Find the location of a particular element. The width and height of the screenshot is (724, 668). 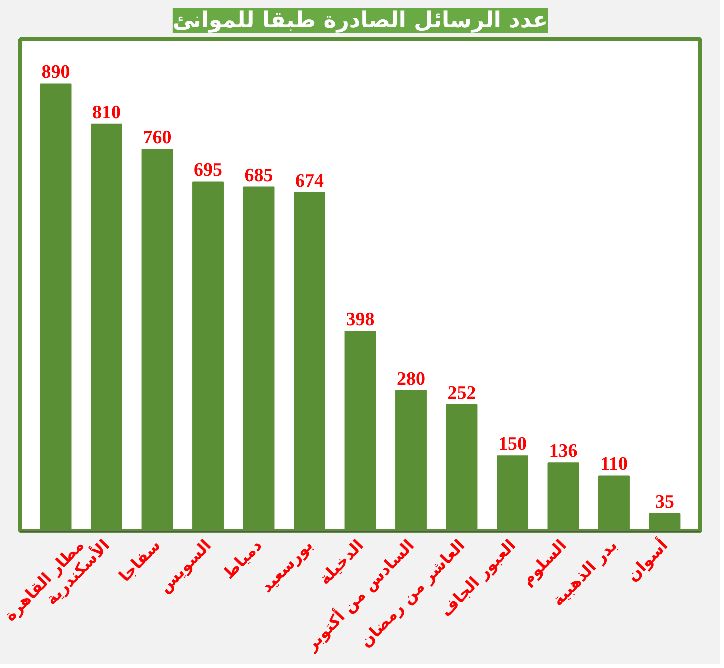

data-label: 398 is located at coordinates (360, 319).